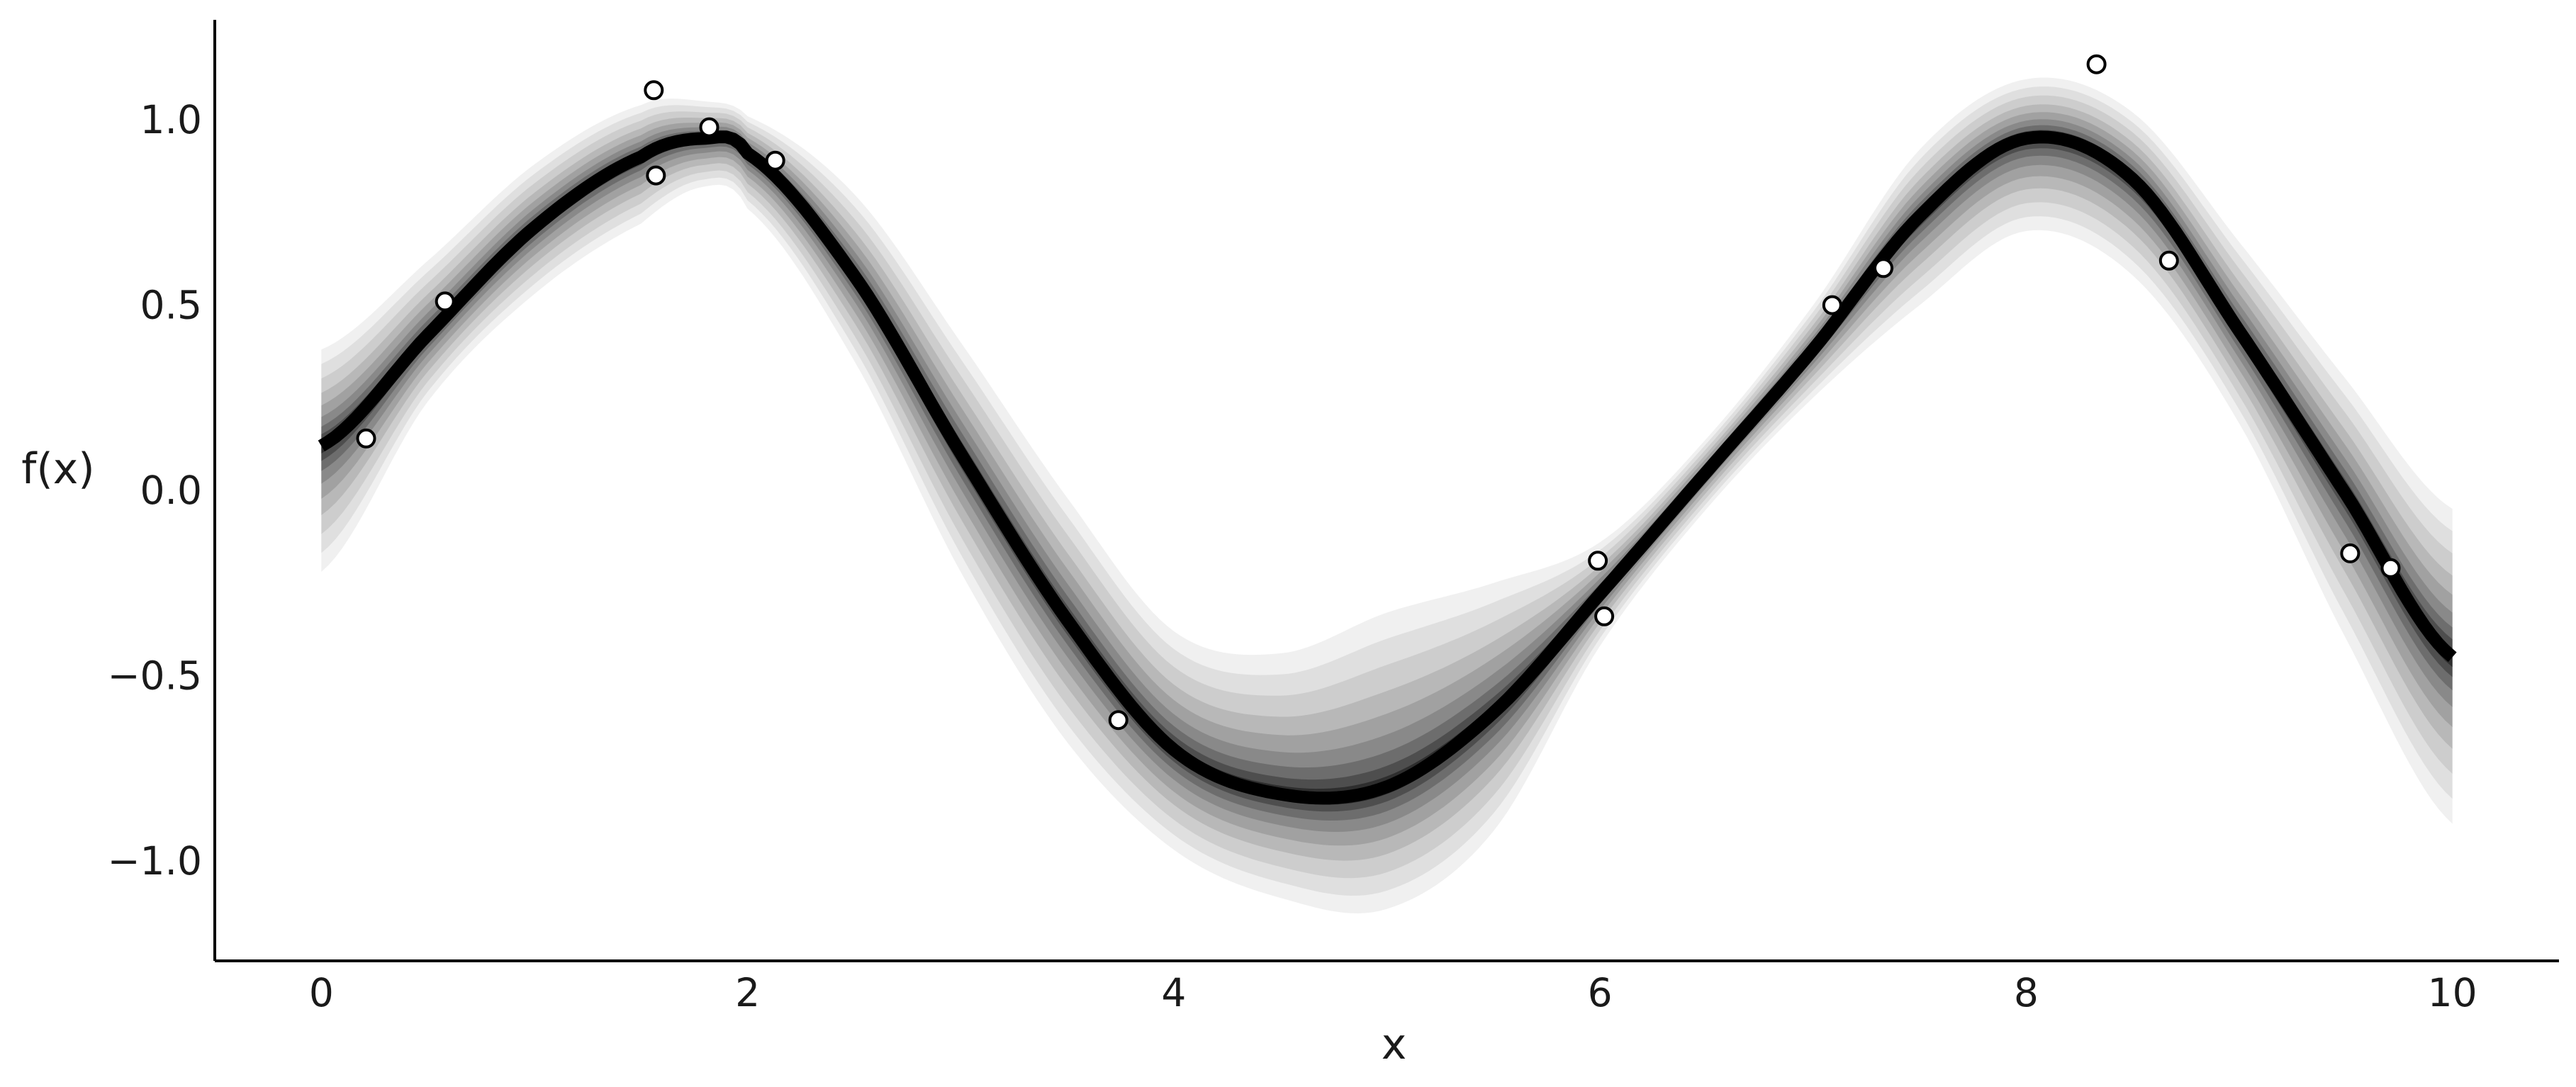 This screenshot has height=1087, width=2576. What do you see at coordinates (1393, 992) in the screenshot?
I see `x-tick-labels: 0 2 4 6 8 10` at bounding box center [1393, 992].